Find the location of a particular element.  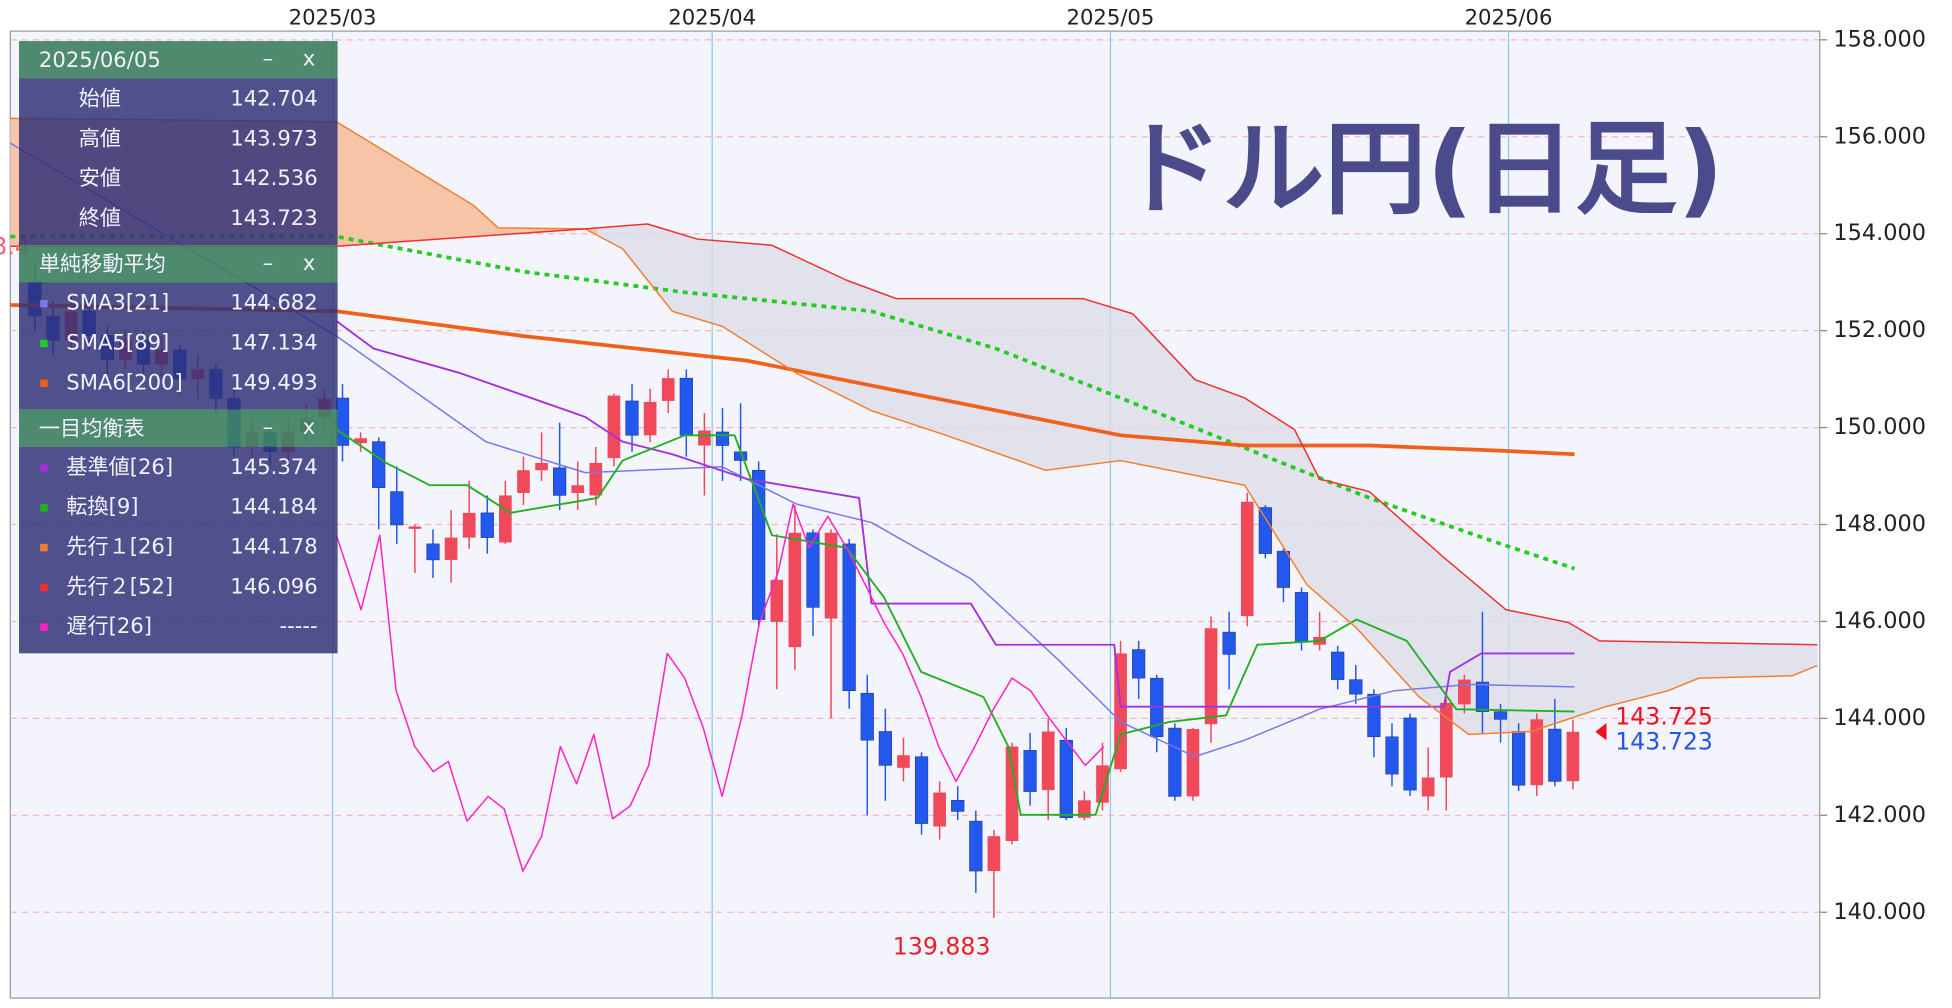

ohlc-label: 始値 is located at coordinates (100, 98).